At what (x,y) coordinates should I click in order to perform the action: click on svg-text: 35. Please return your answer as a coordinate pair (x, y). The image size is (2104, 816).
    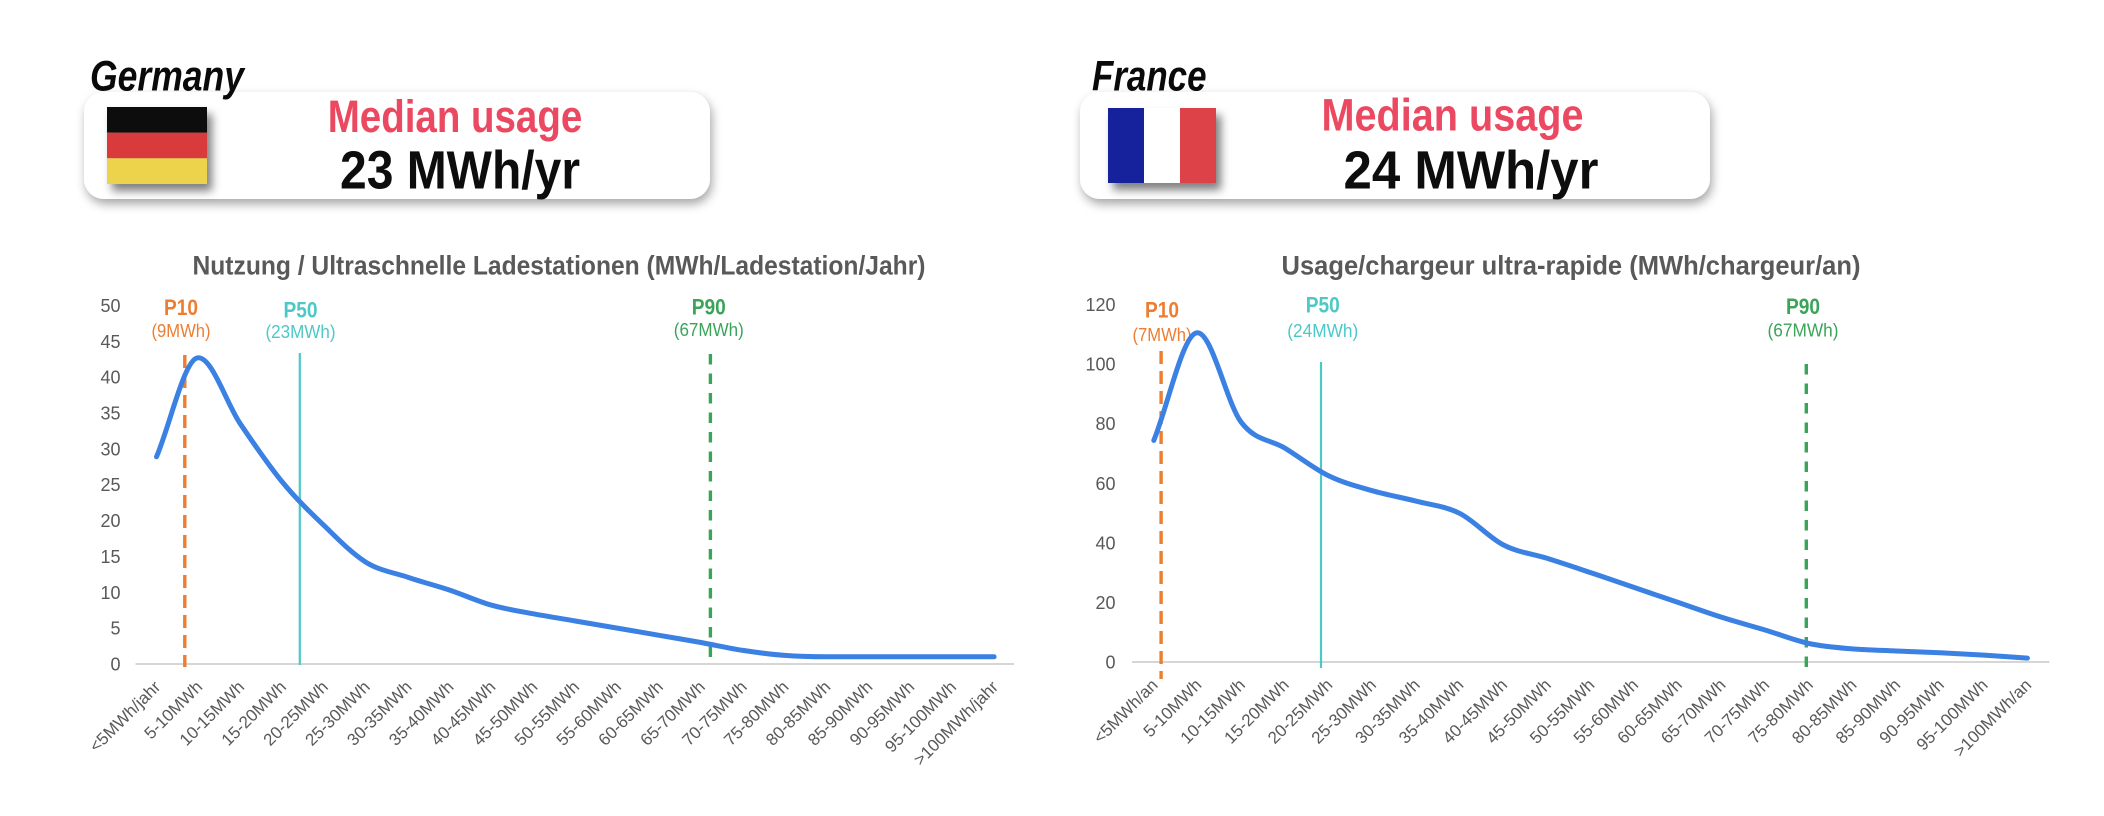
    Looking at the image, I should click on (110, 414).